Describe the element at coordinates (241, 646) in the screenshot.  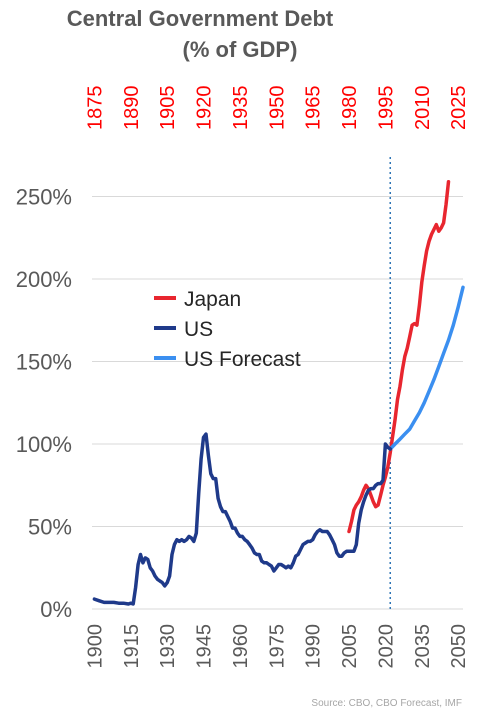
I see `x-tick-label-bottom: 1960` at that location.